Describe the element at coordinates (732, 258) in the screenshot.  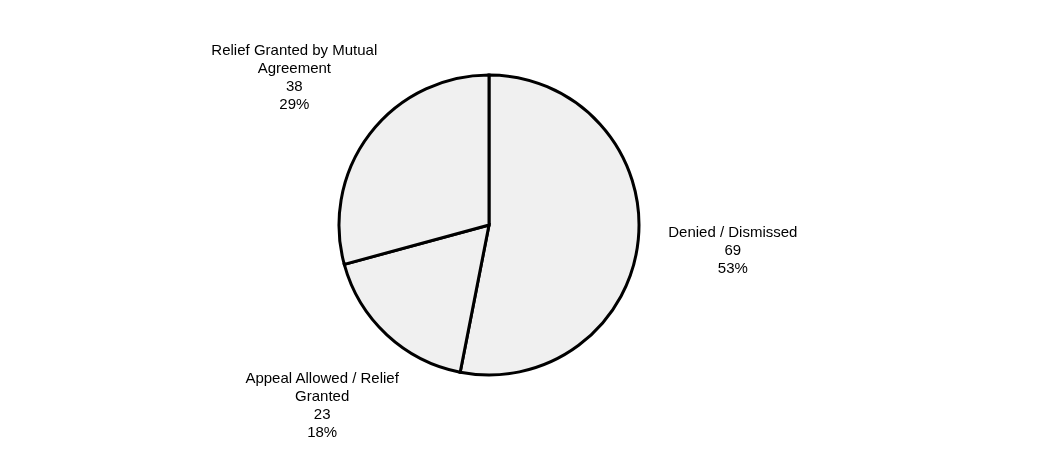
I see `data-label: 69 53%` at that location.